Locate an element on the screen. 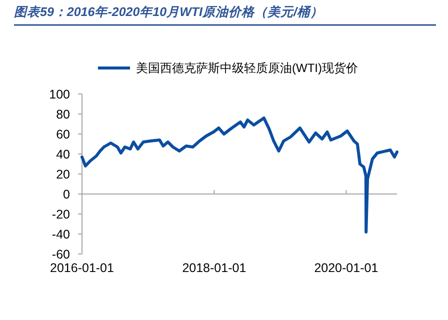  y-tick-label: 100 is located at coordinates (59, 95).